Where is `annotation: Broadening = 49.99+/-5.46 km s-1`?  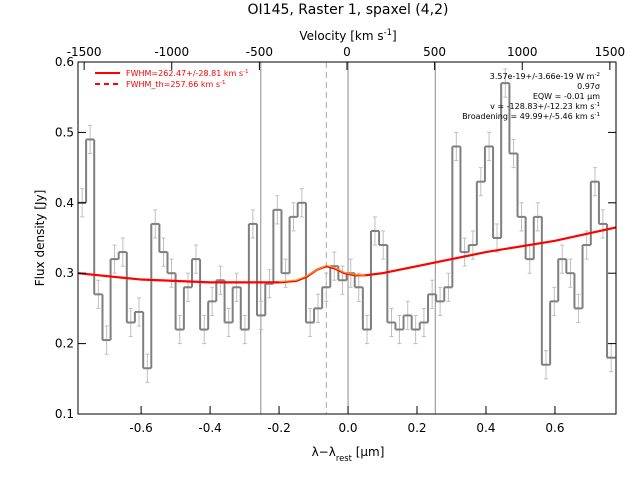
annotation: Broadening = 49.99+/-5.46 km s-1 is located at coordinates (531, 116).